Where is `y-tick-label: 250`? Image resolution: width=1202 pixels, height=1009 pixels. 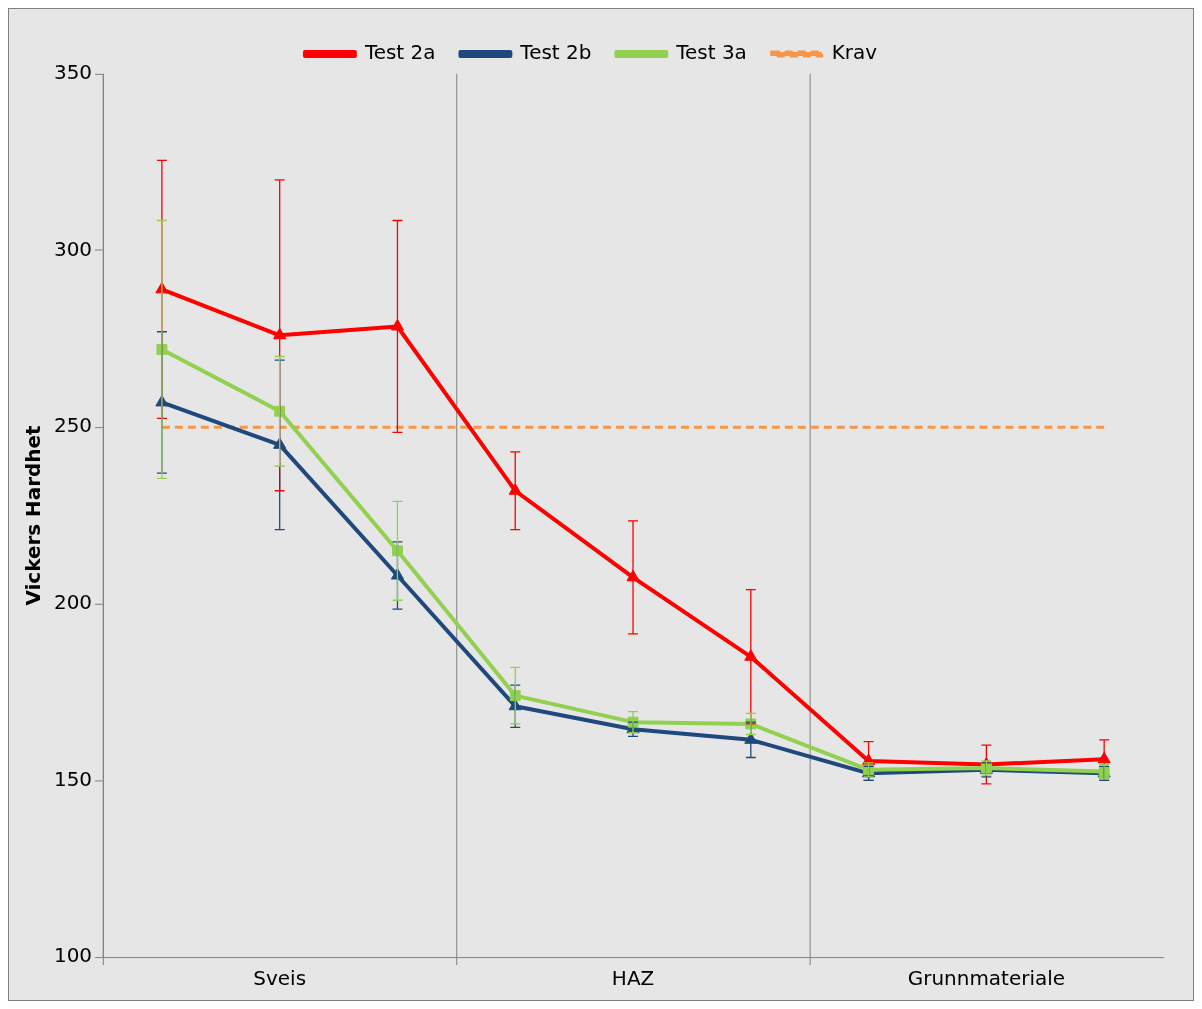 y-tick-label: 250 is located at coordinates (73, 425).